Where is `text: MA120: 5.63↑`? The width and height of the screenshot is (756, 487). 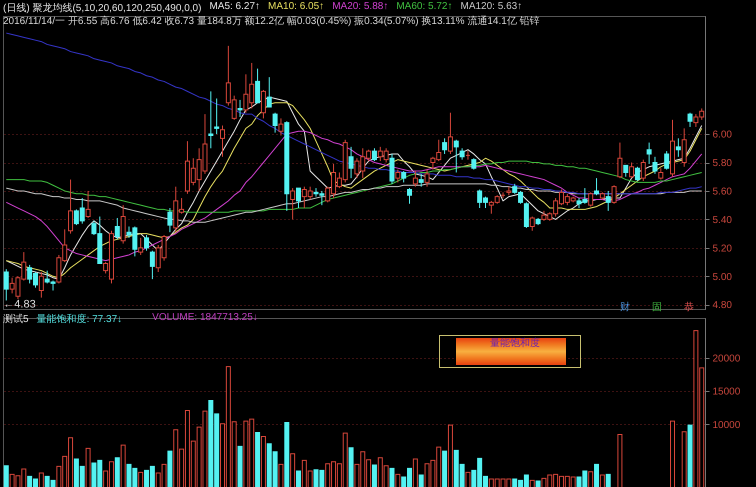 text: MA120: 5.63↑ is located at coordinates (491, 7).